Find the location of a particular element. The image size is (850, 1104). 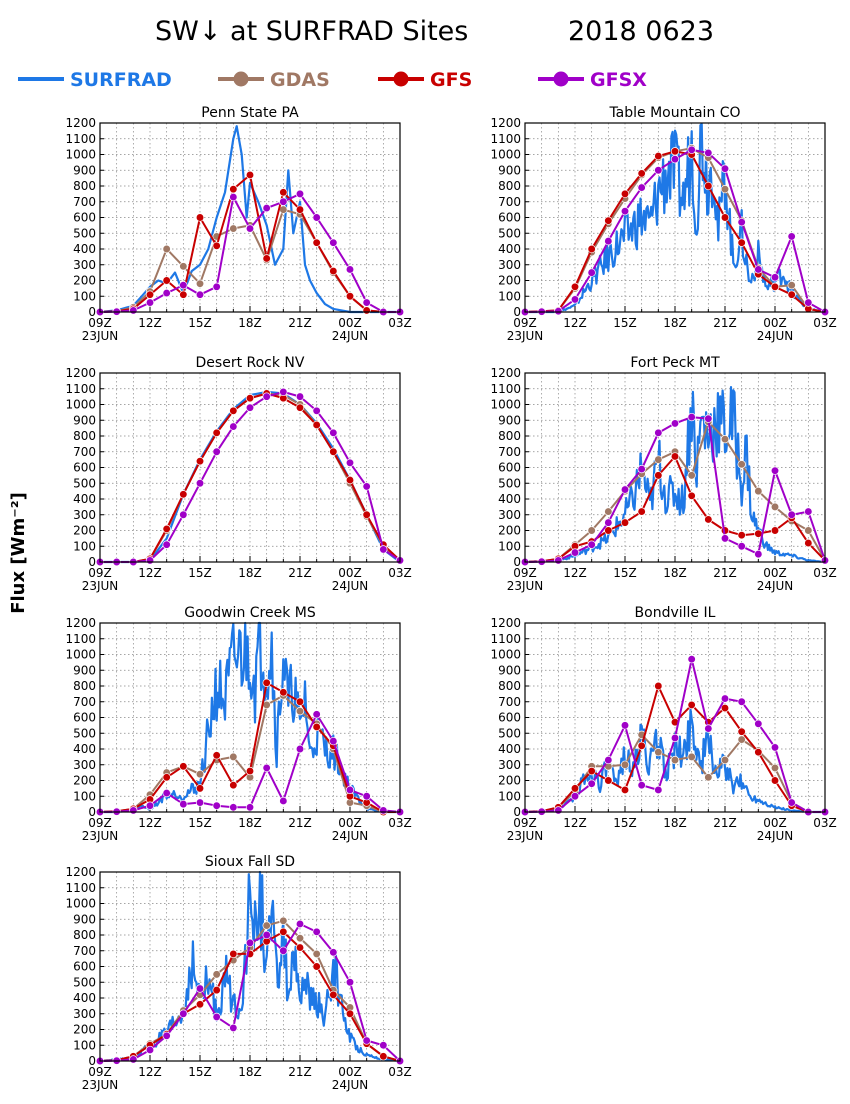

legend-marker-gdas is located at coordinates (241, 79).